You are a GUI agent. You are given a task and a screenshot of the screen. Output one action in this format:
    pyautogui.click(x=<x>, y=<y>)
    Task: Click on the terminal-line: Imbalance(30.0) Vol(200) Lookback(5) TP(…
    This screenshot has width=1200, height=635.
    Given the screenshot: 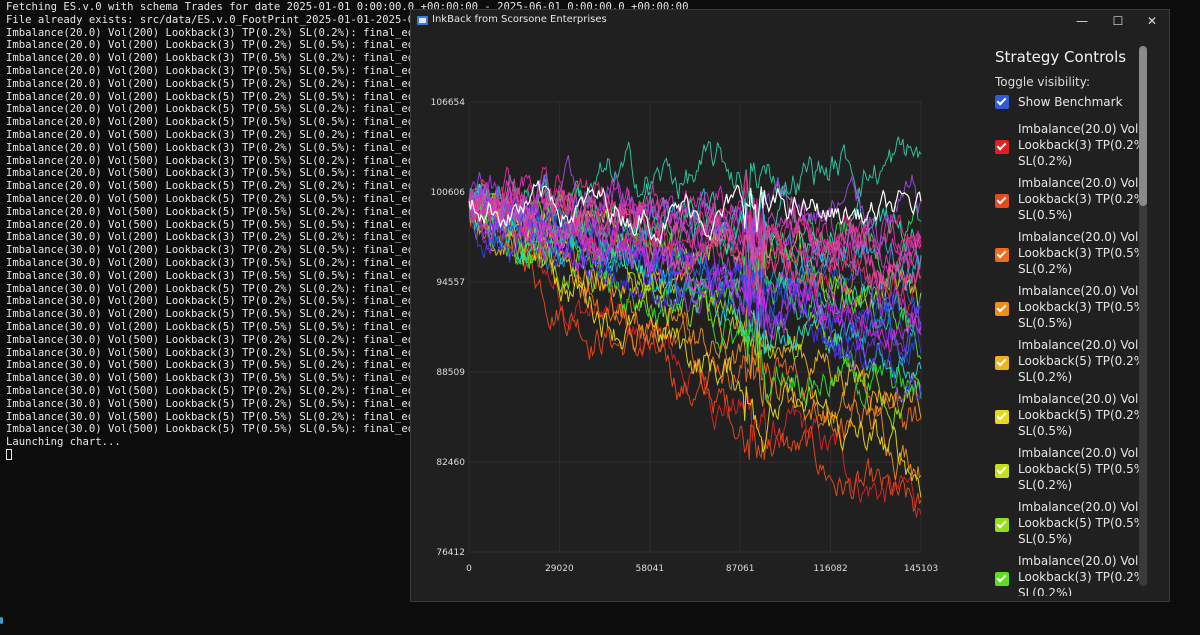 What is the action you would take?
    pyautogui.click(x=255, y=314)
    